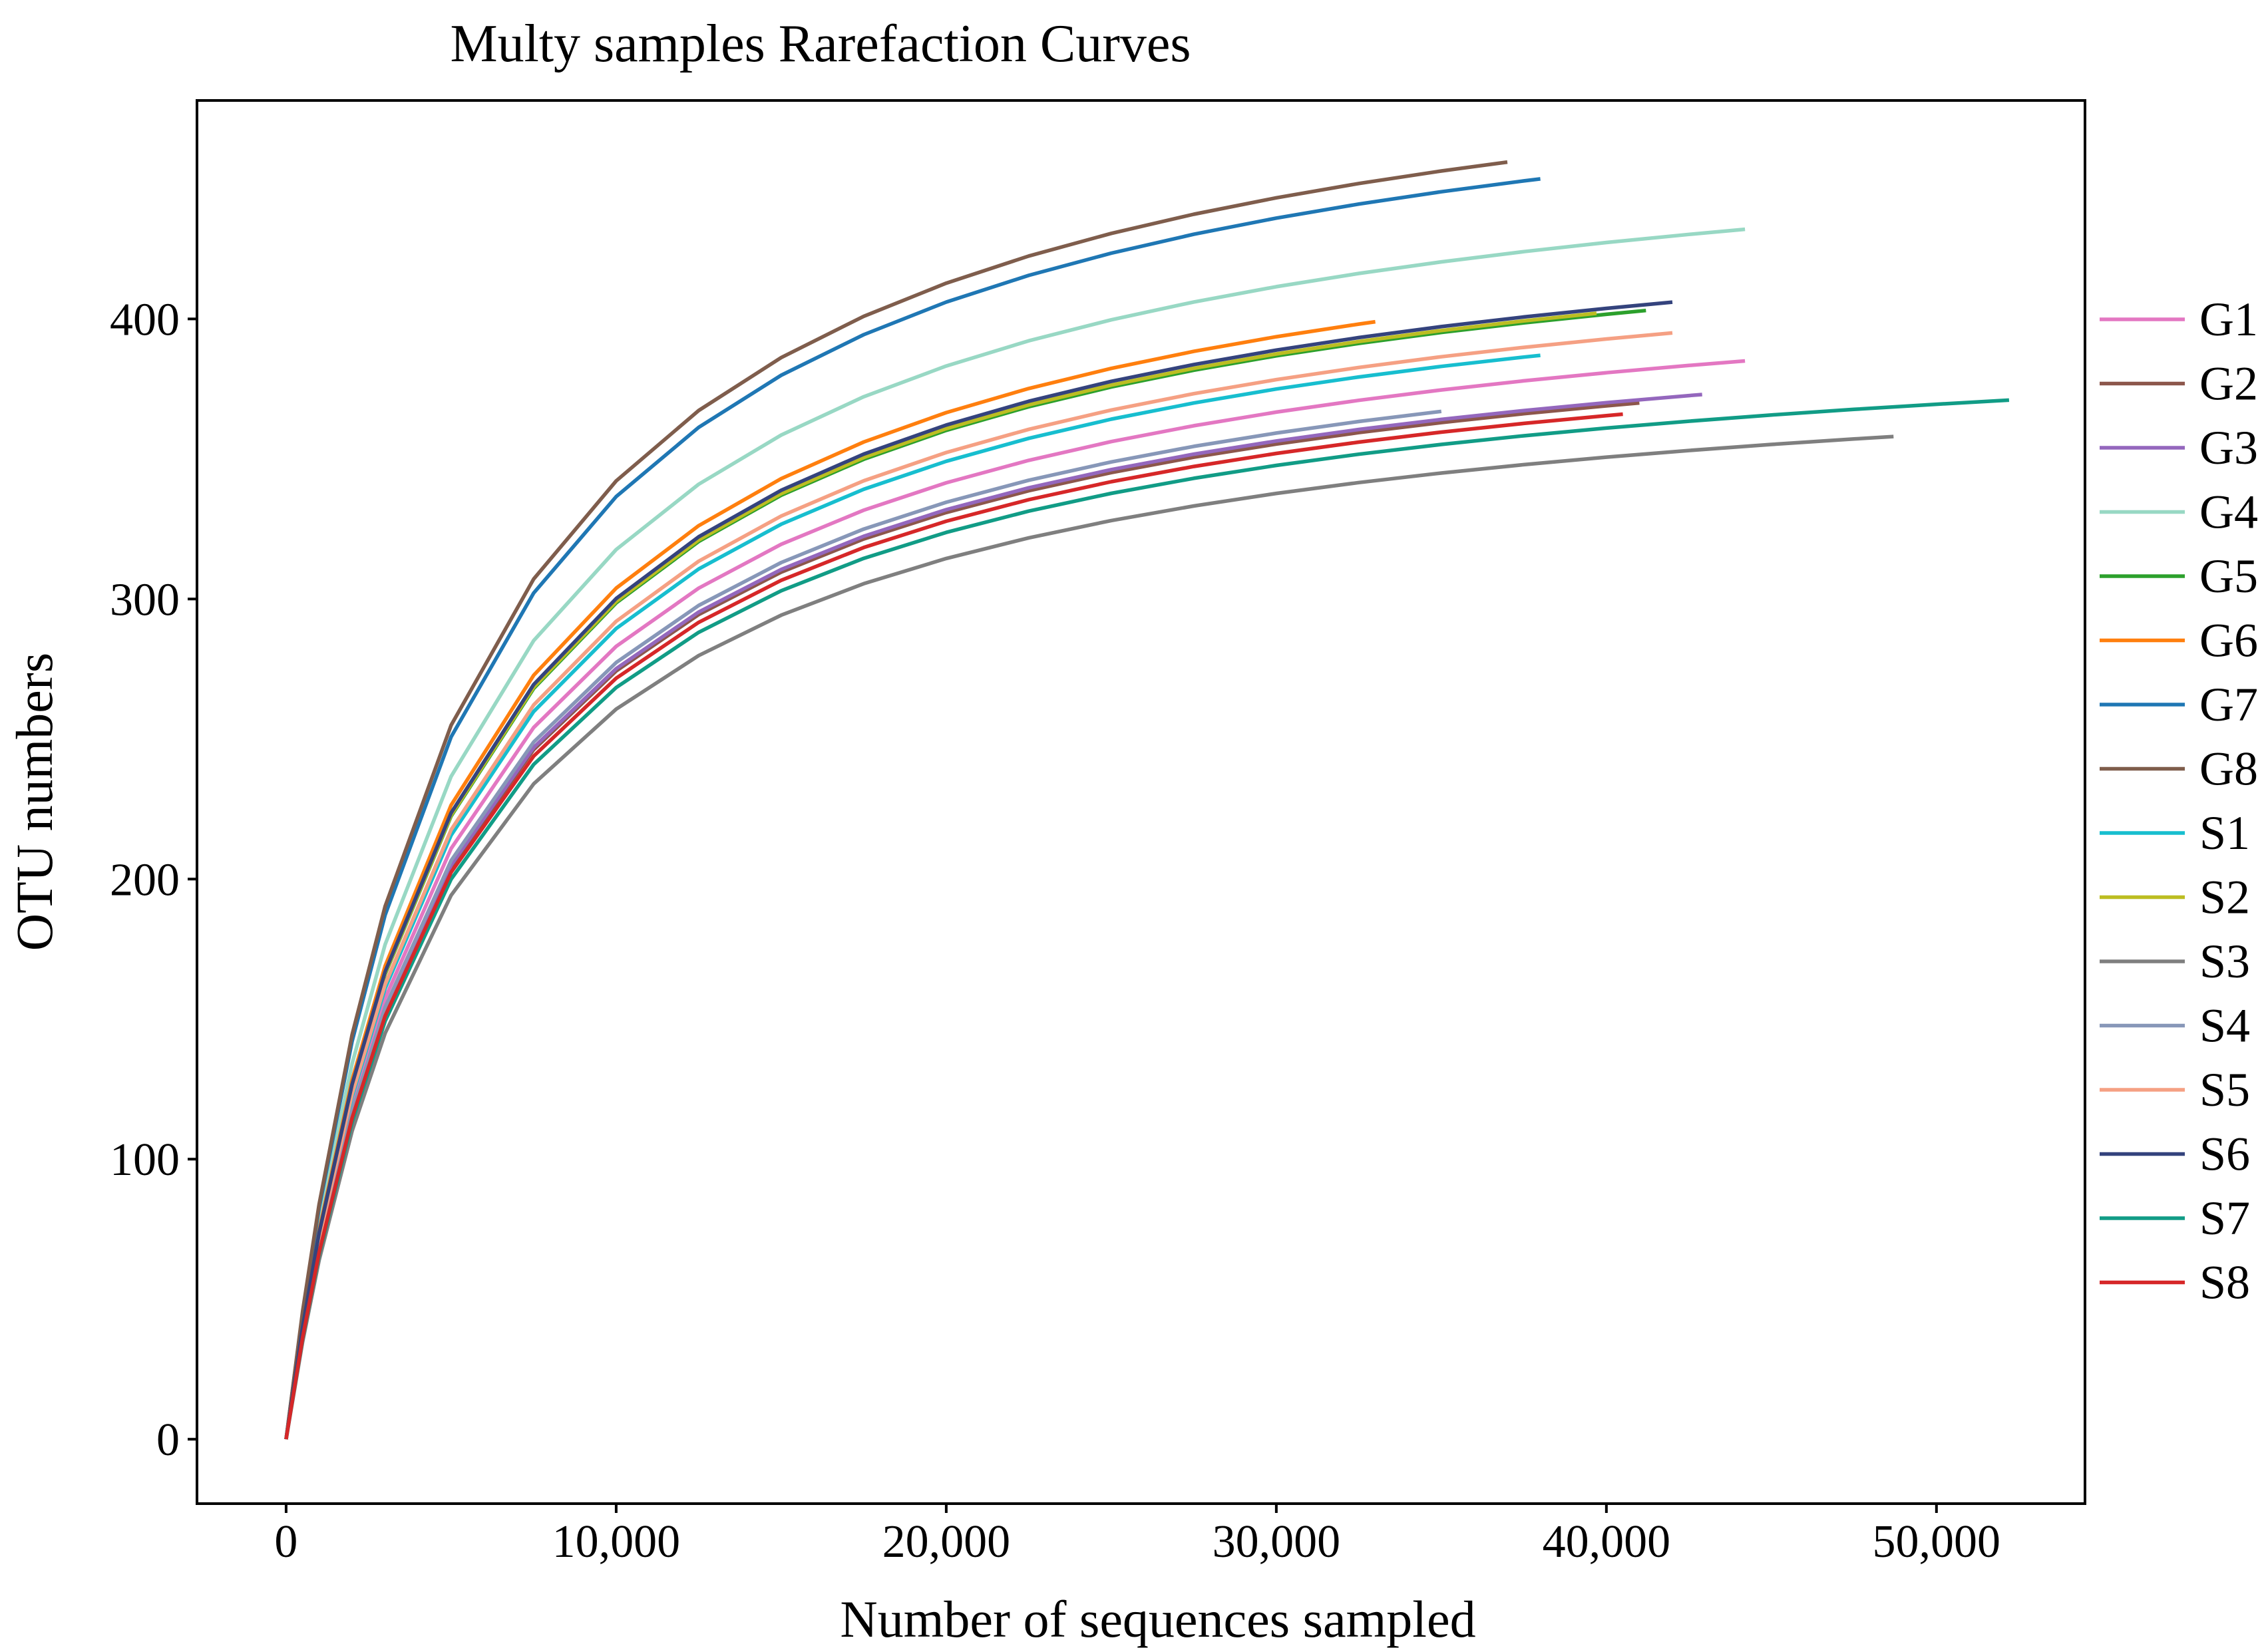 The height and width of the screenshot is (1652, 2268). I want to click on legend-item: S2, so click(2175, 898).